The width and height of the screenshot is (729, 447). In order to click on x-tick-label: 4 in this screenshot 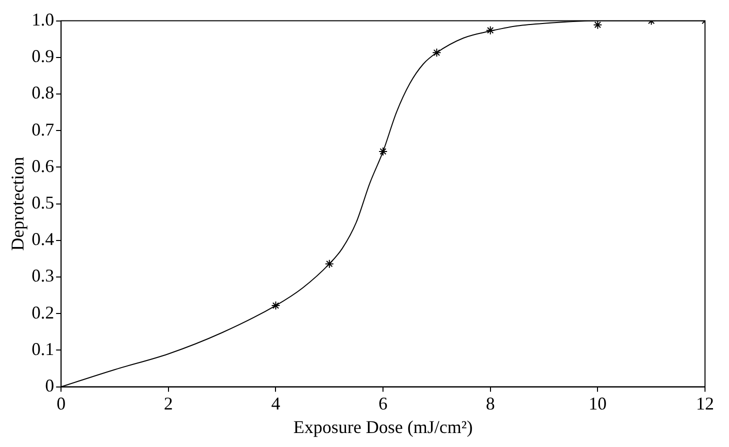, I will do `click(275, 403)`.